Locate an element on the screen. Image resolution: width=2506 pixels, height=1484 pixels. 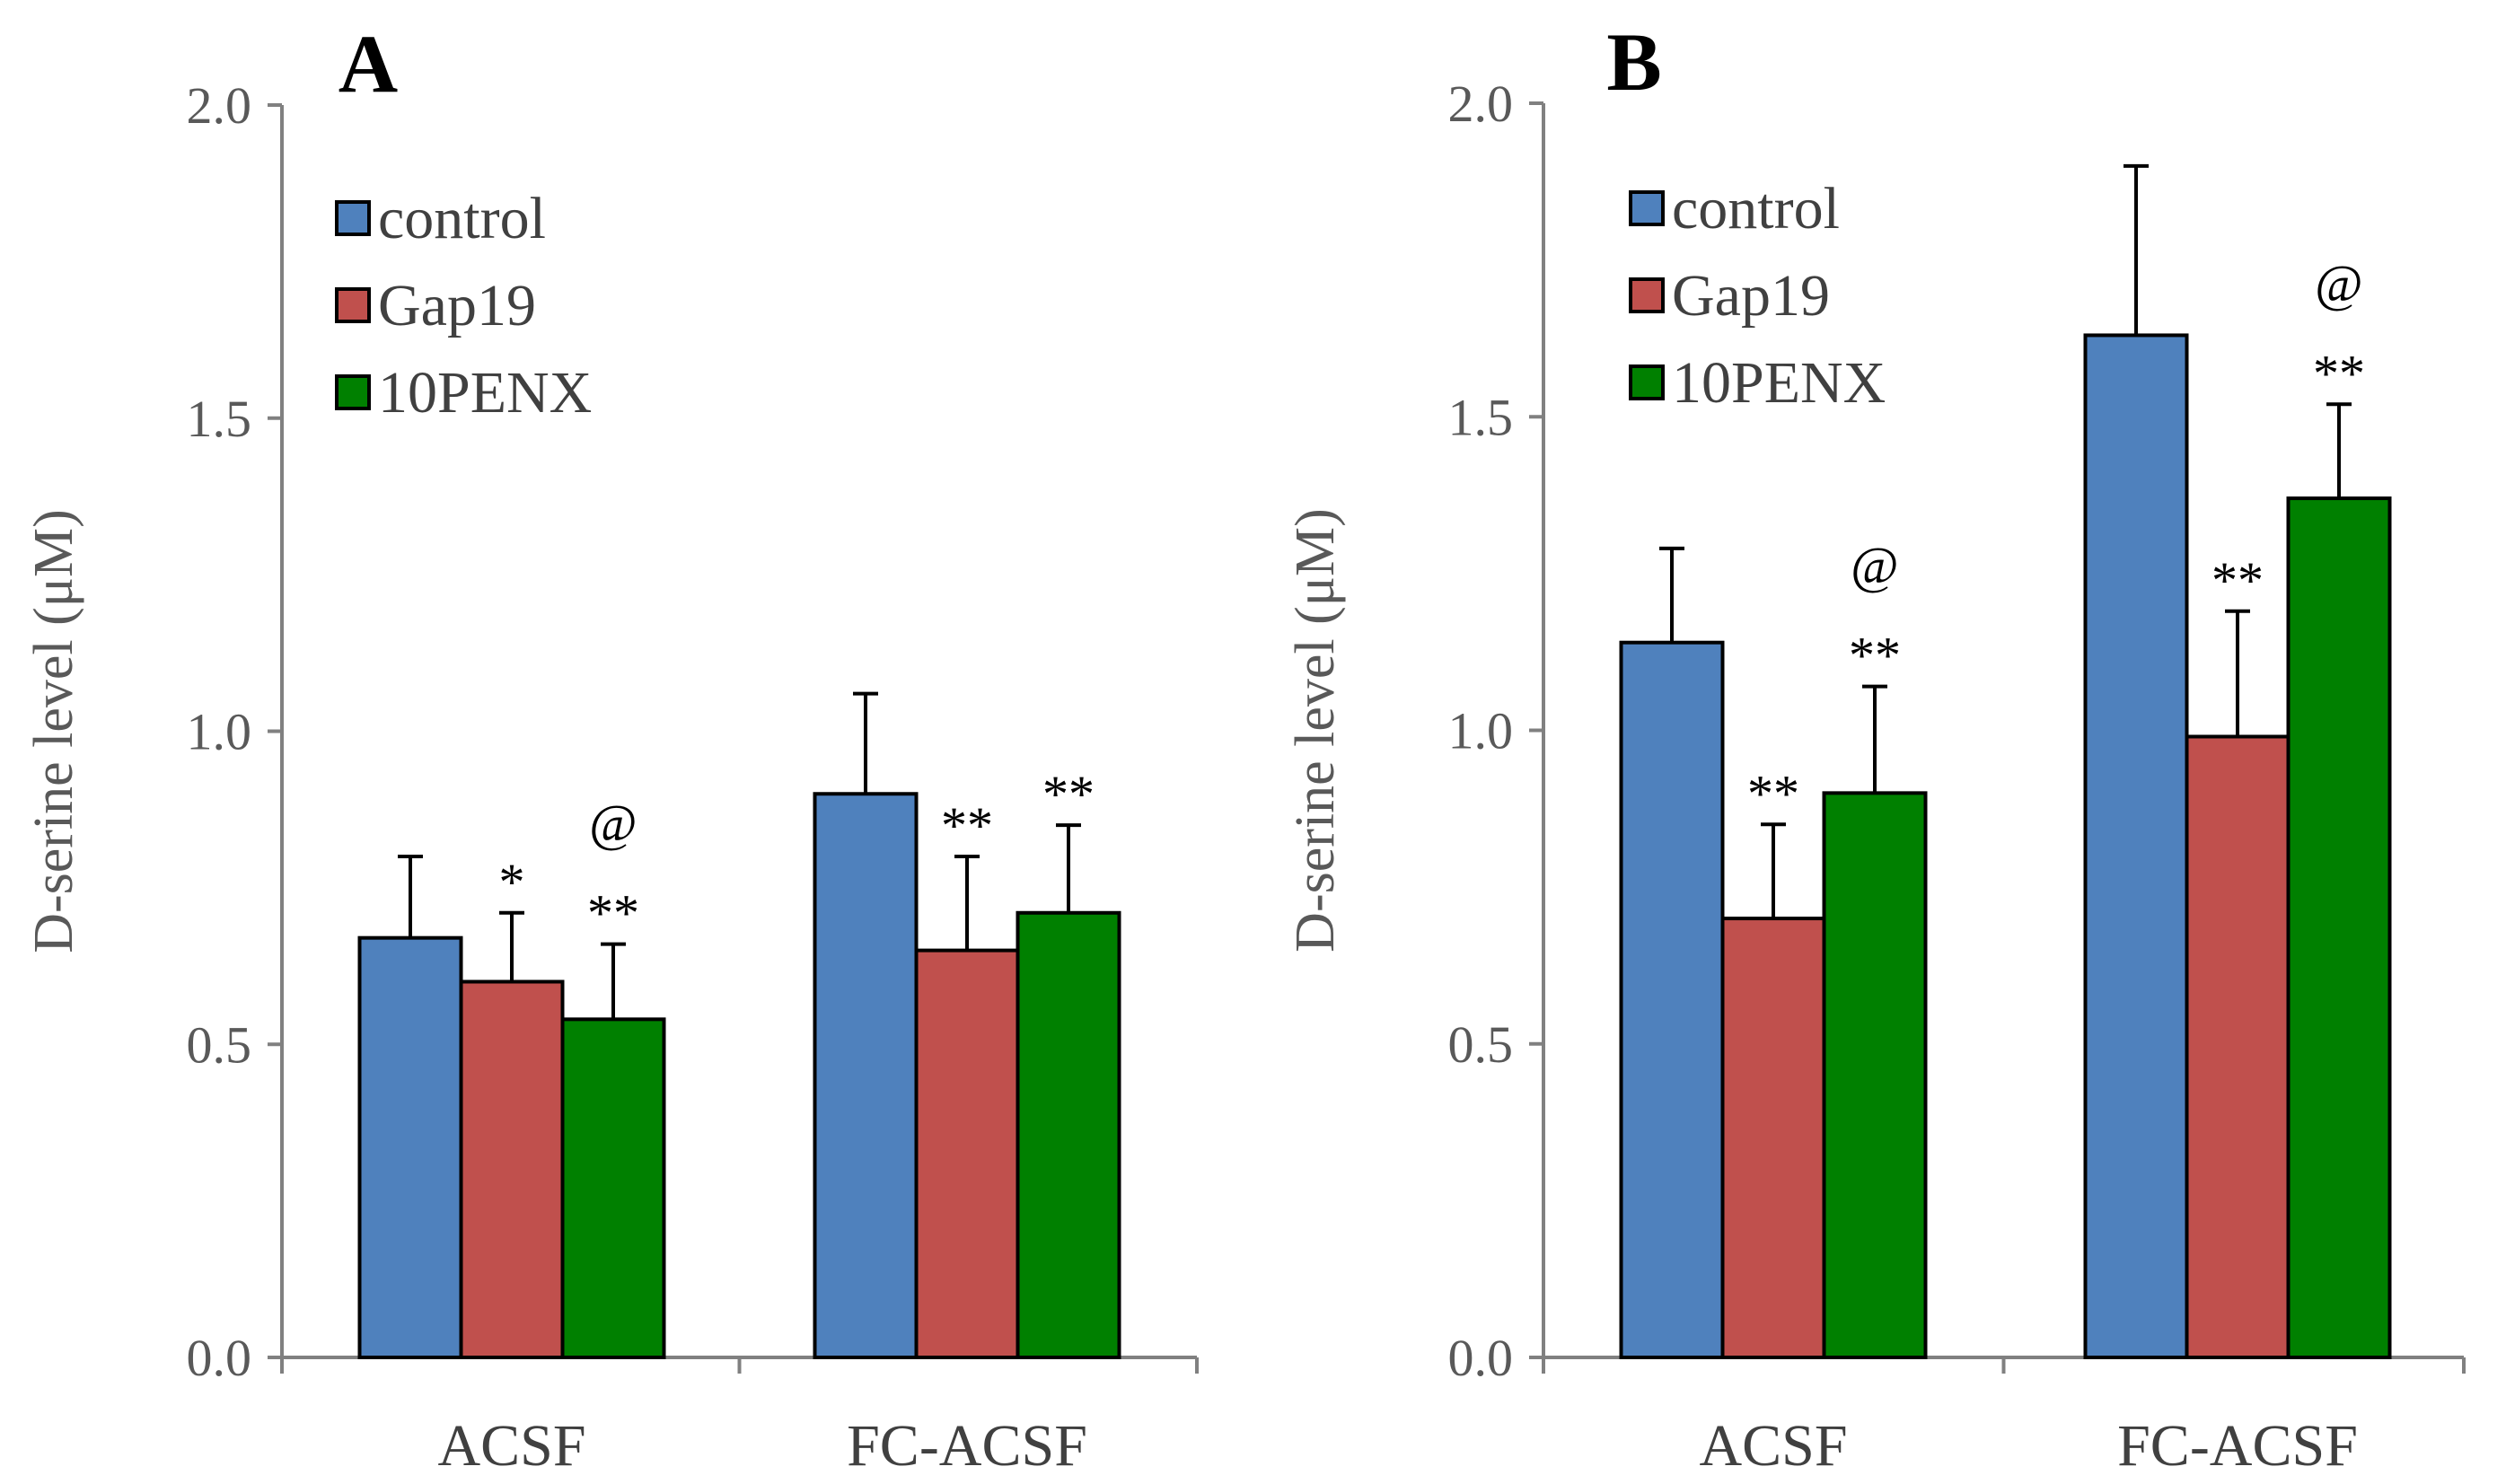
panel-label: A is located at coordinates (368, 64).